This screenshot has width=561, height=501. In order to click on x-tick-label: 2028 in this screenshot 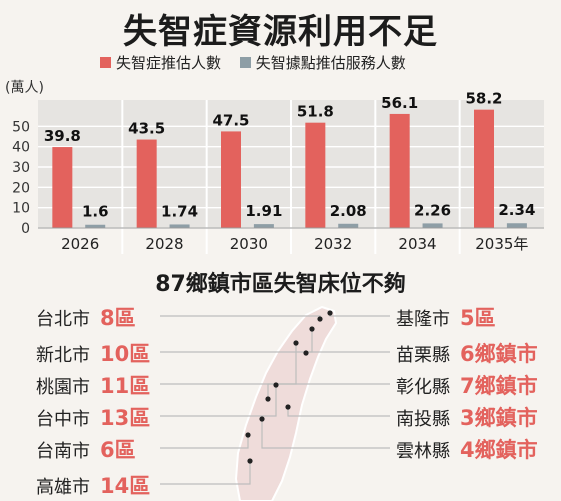, I will do `click(164, 244)`.